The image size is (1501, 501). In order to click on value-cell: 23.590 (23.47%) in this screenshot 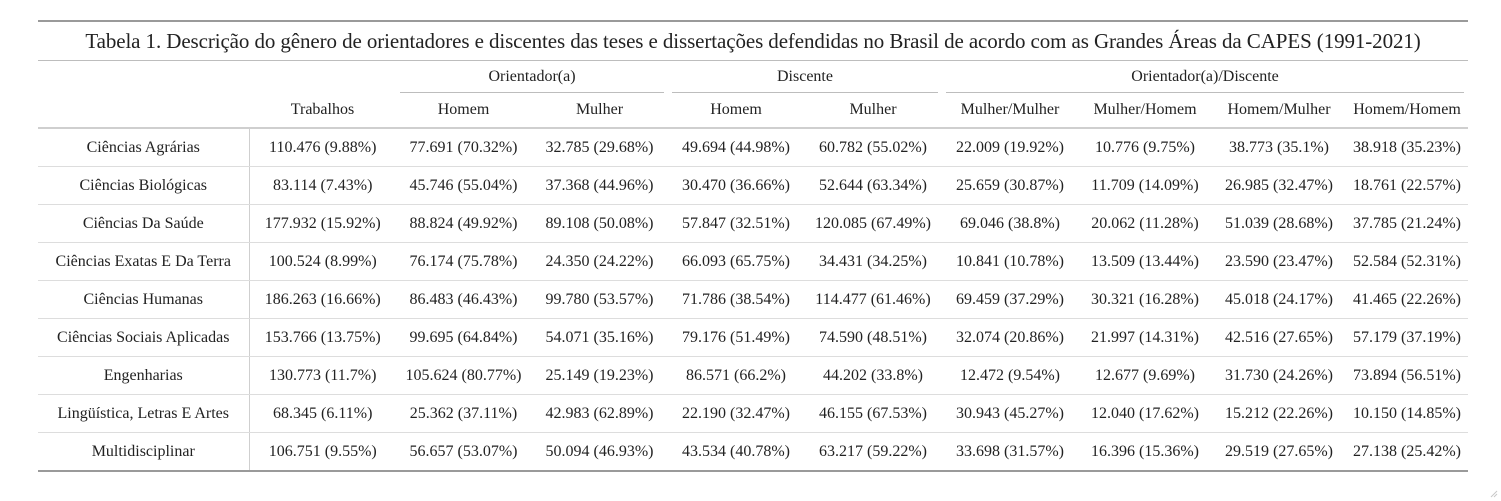, I will do `click(1279, 261)`.